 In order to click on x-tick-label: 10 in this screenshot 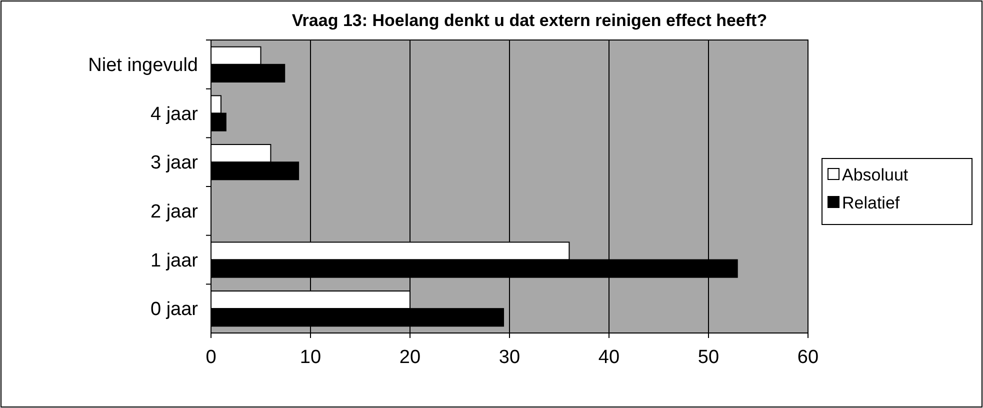, I will do `click(311, 357)`.